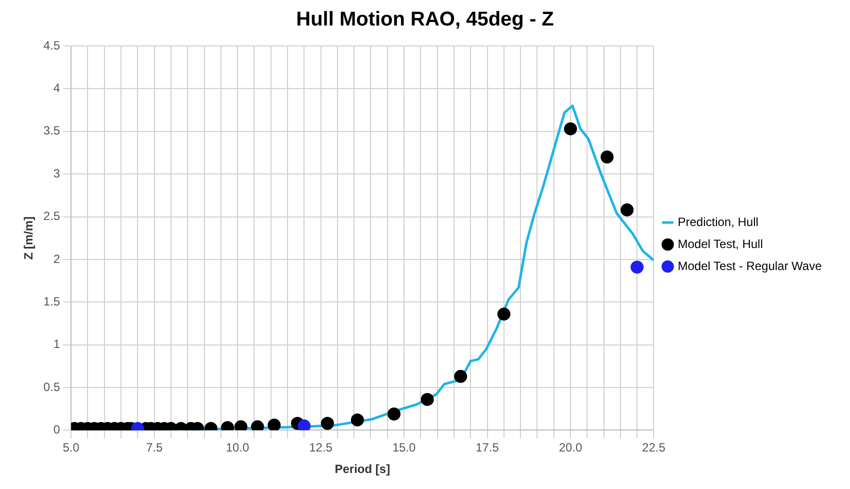  Describe the element at coordinates (71, 447) in the screenshot. I see `x-tick-label: 5.0` at that location.